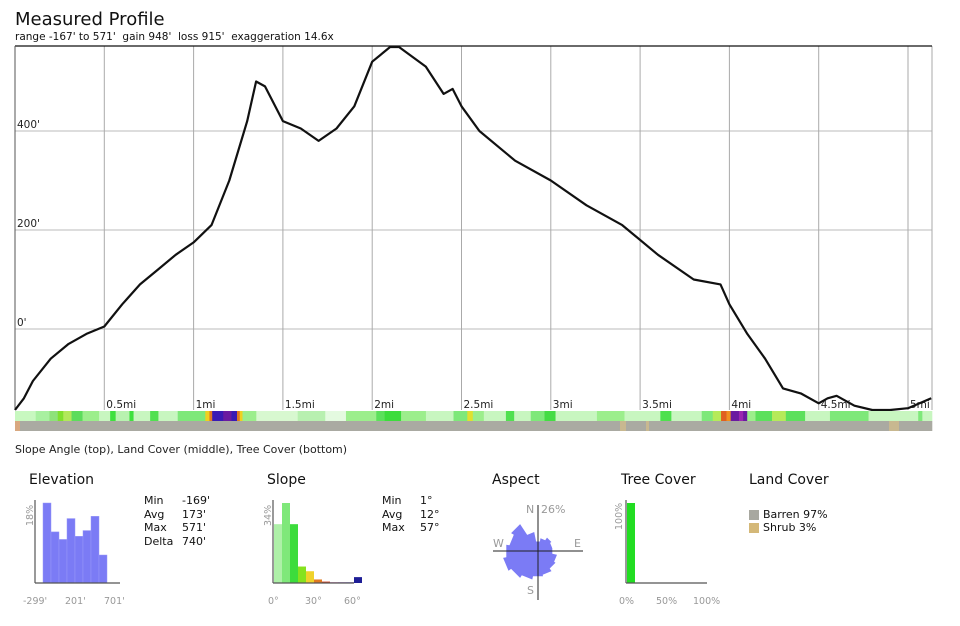  I want to click on aspect-max-label: 26%, so click(553, 509).